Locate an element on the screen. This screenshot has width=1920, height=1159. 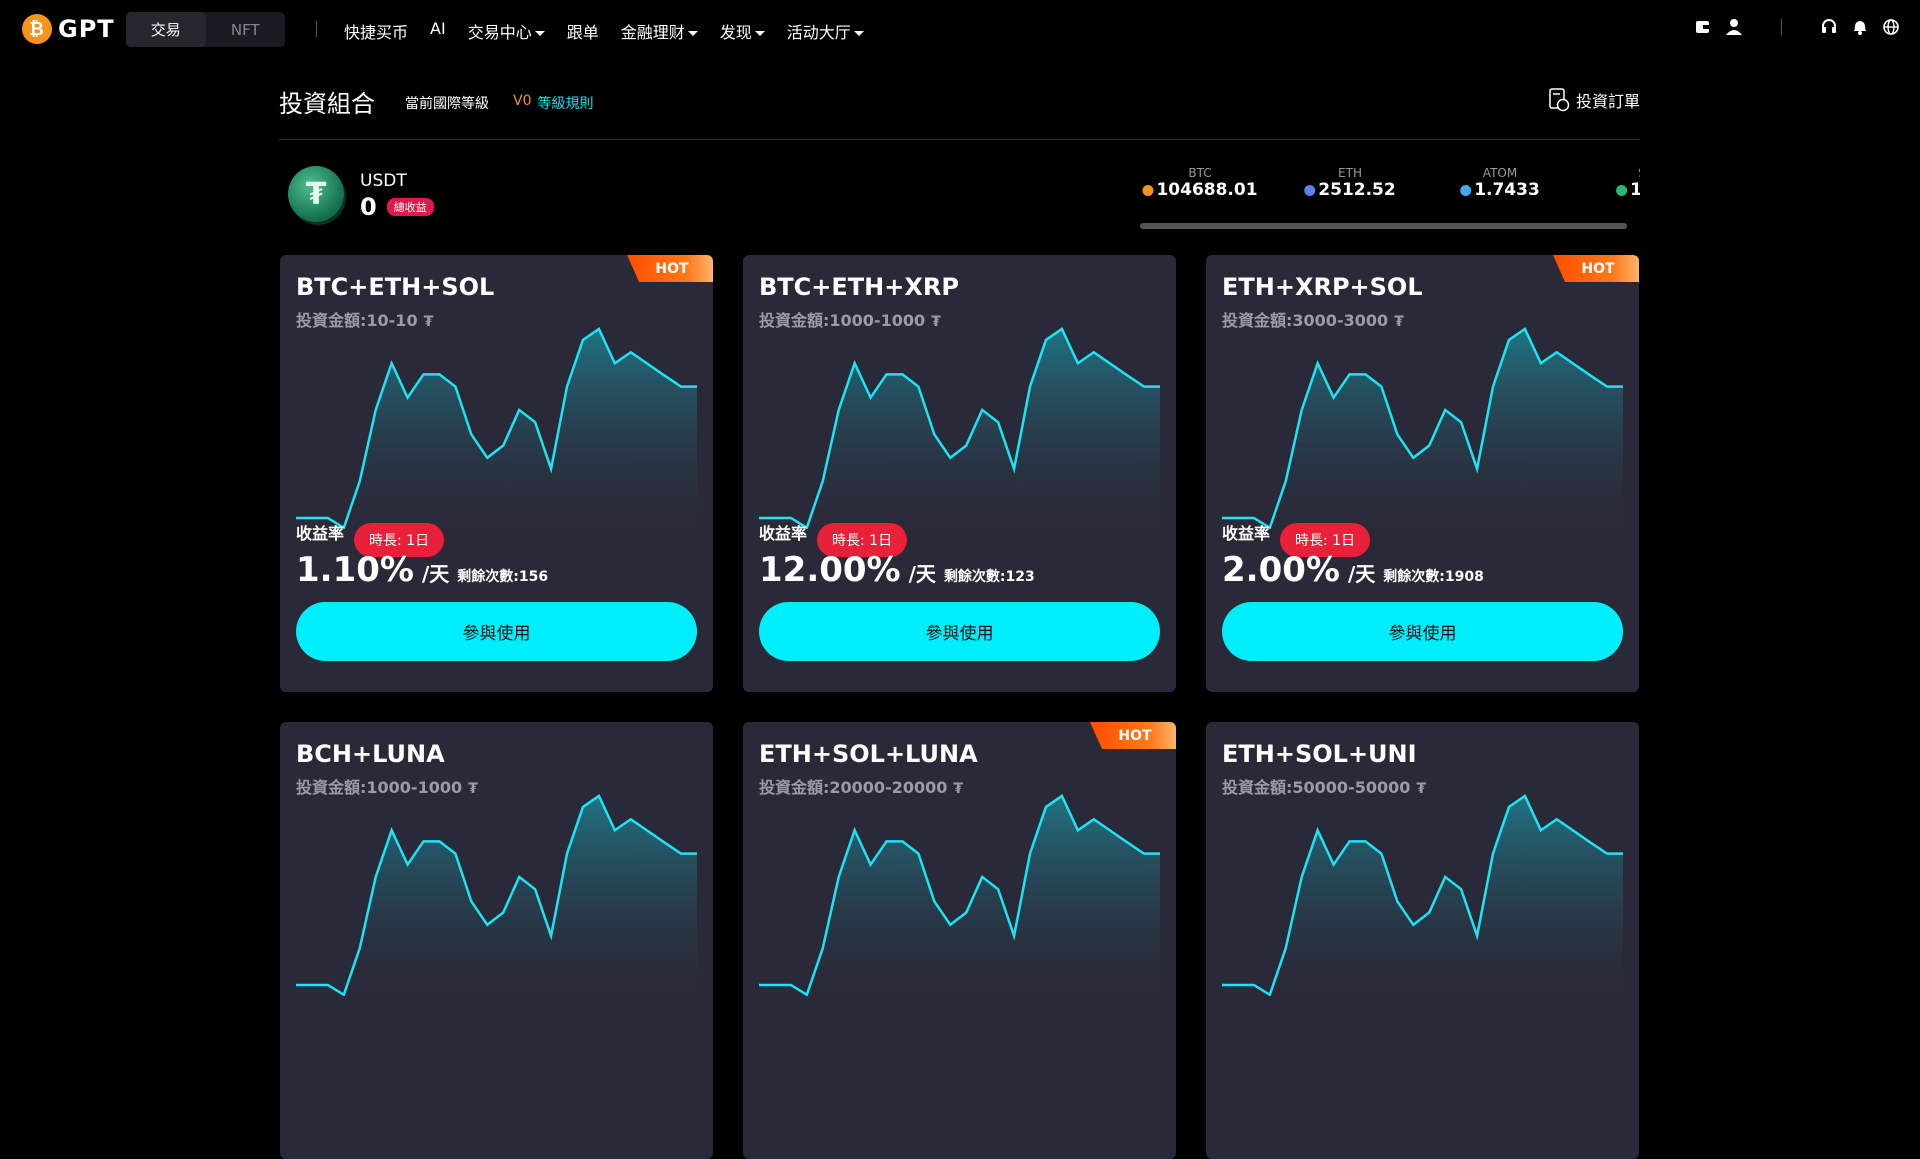
nav-link: 活动大厅 is located at coordinates (825, 31).